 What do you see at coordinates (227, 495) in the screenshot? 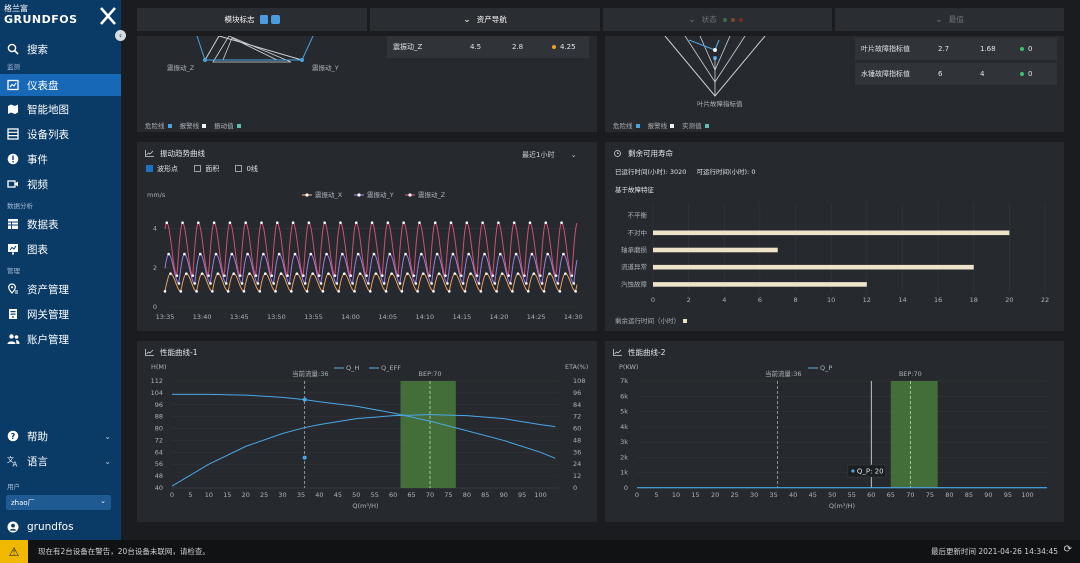
I see `x-tick-label: 15` at bounding box center [227, 495].